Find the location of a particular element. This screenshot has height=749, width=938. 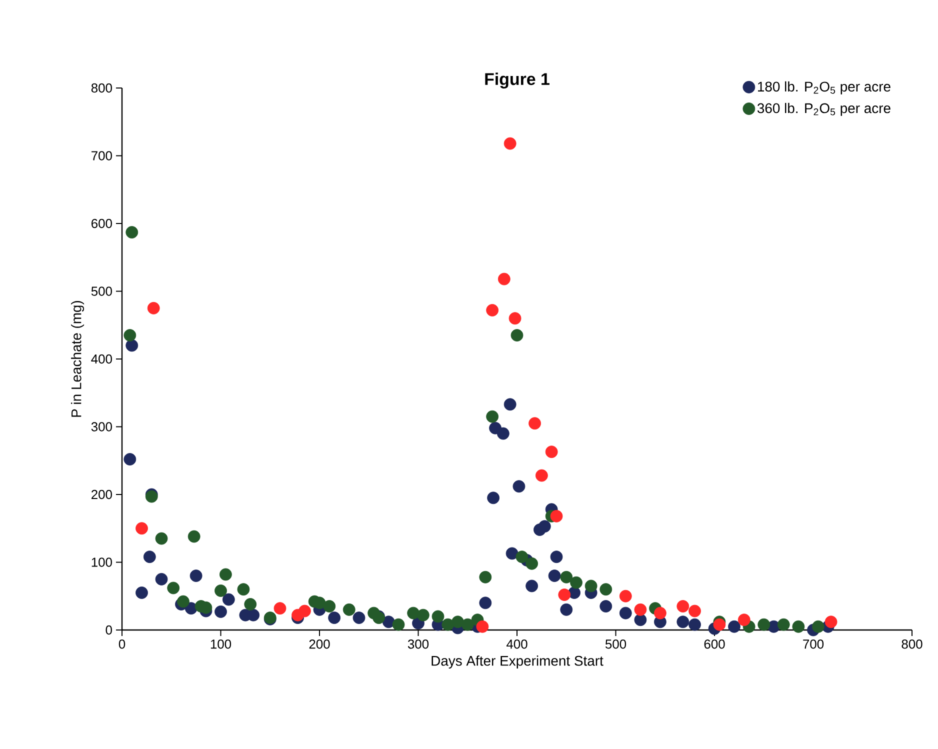

y-tick-label: 800 is located at coordinates (101, 88).